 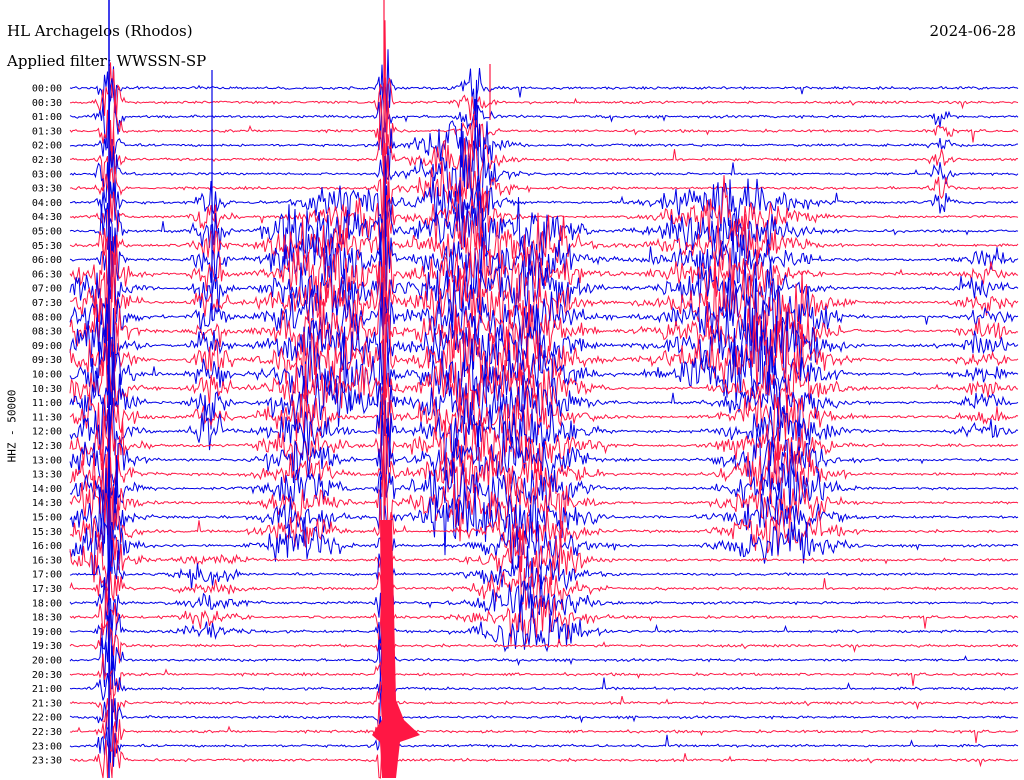 I want to click on time-tick-label: 00:30, so click(x=47, y=103).